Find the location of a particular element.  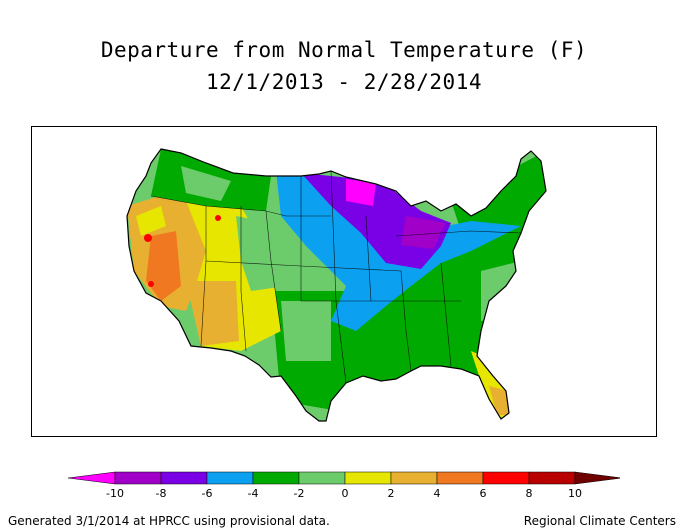

legend-tick-label: 4 is located at coordinates (437, 493).